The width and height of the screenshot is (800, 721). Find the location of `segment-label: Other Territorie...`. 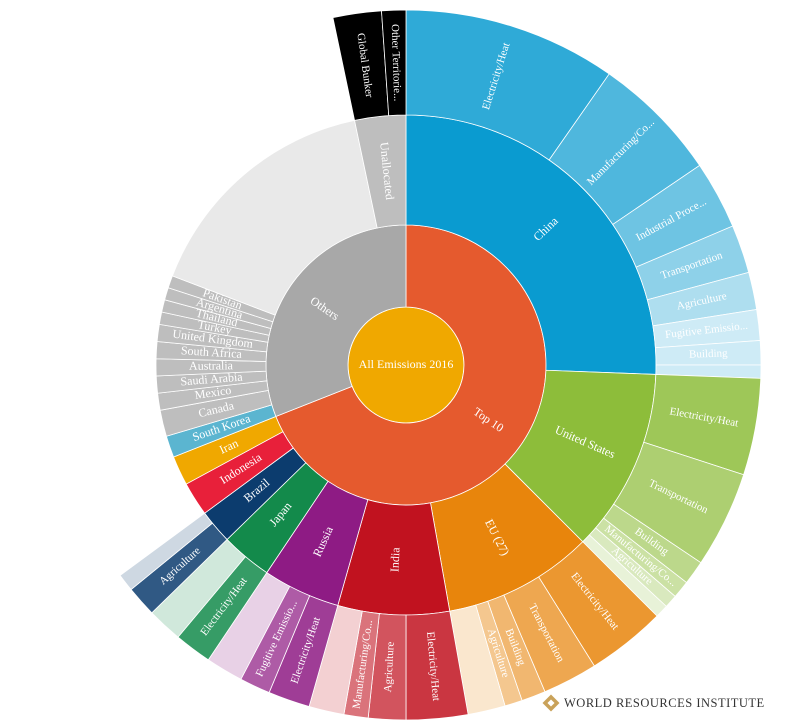

segment-label: Other Territorie... is located at coordinates (396, 63).